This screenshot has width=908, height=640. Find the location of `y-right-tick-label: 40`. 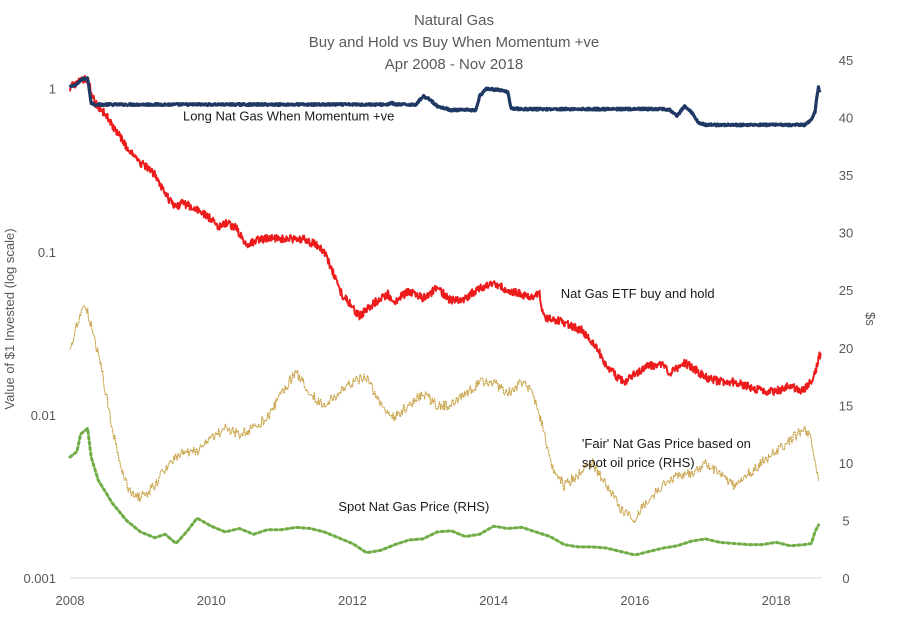

y-right-tick-label: 40 is located at coordinates (846, 118).